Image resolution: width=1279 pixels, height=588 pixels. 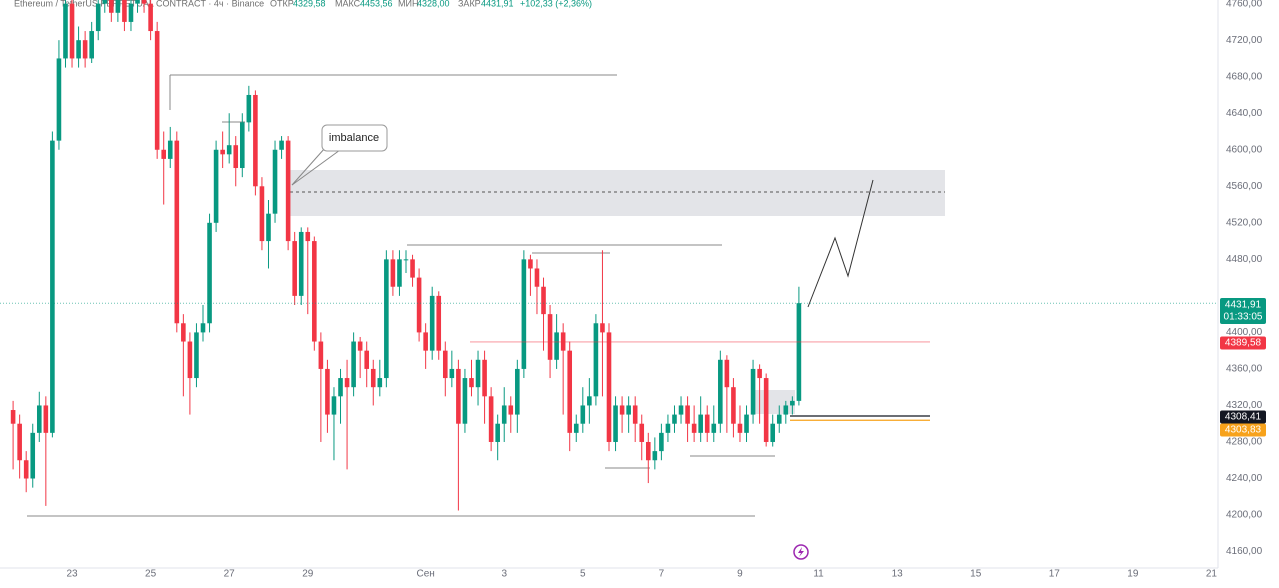 I want to click on callout-box, so click(x=354, y=138).